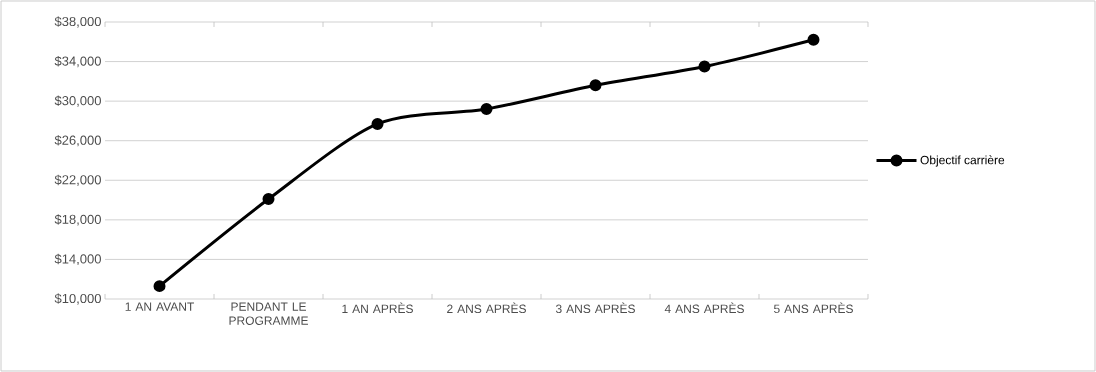 Image resolution: width=1096 pixels, height=372 pixels. What do you see at coordinates (77, 299) in the screenshot?
I see `y-tick-label: $10,000` at bounding box center [77, 299].